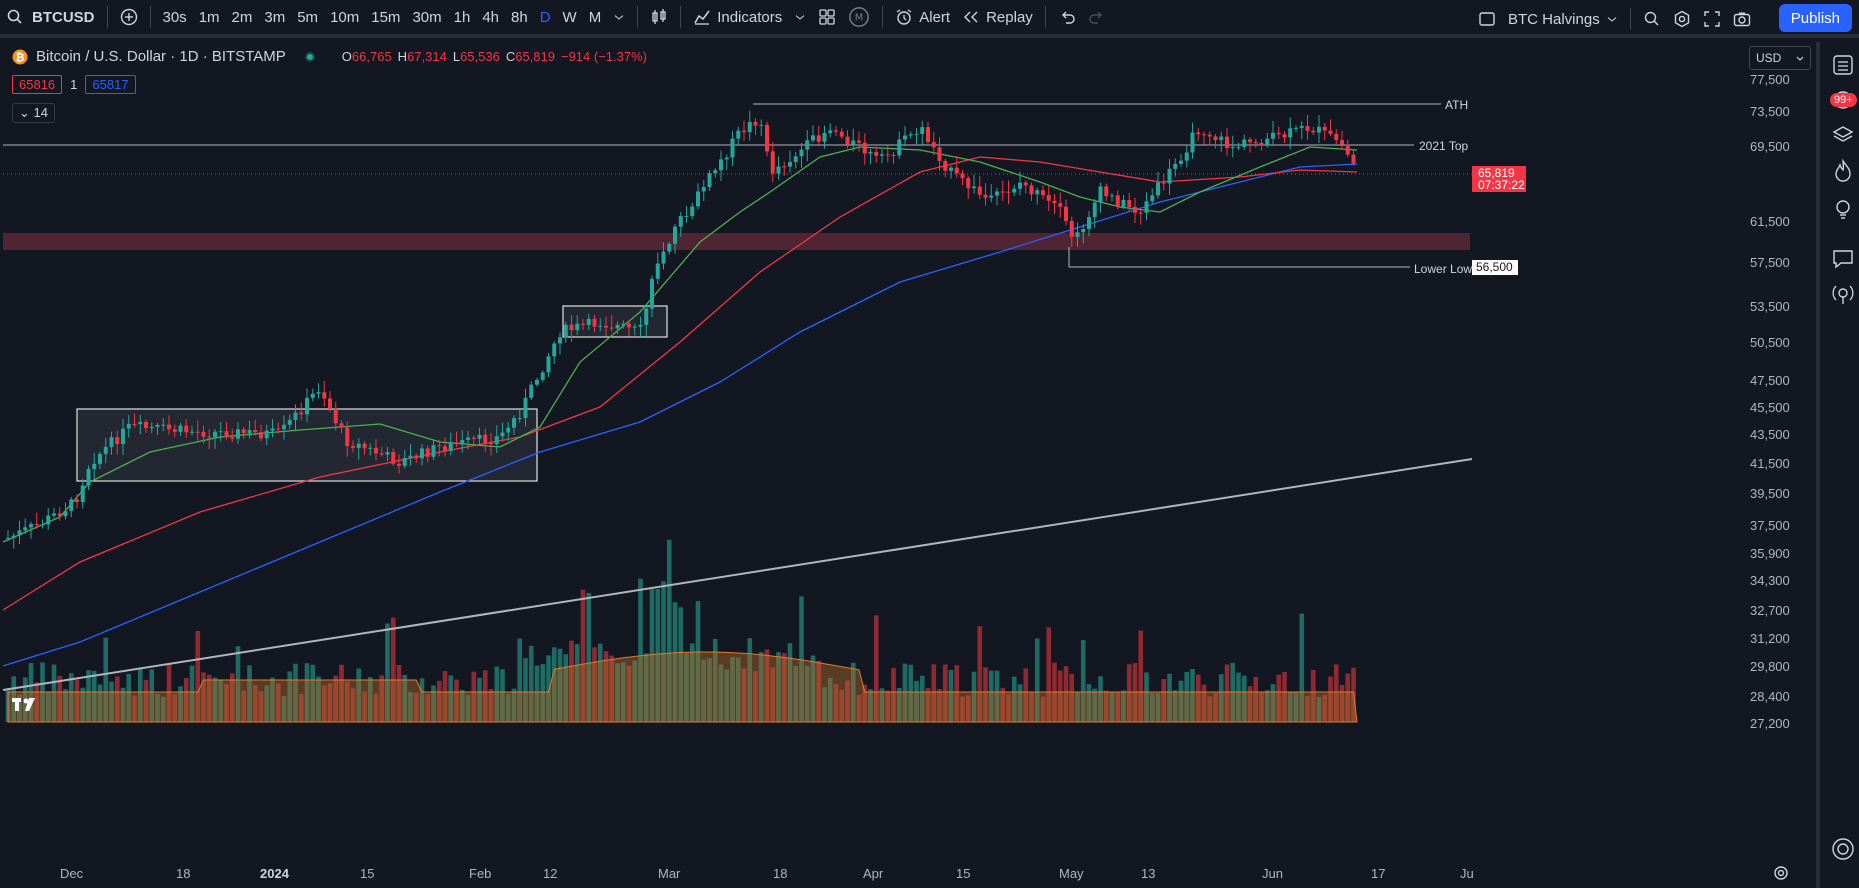 The image size is (1859, 888). What do you see at coordinates (595, 17) in the screenshot?
I see `interval-m: M` at bounding box center [595, 17].